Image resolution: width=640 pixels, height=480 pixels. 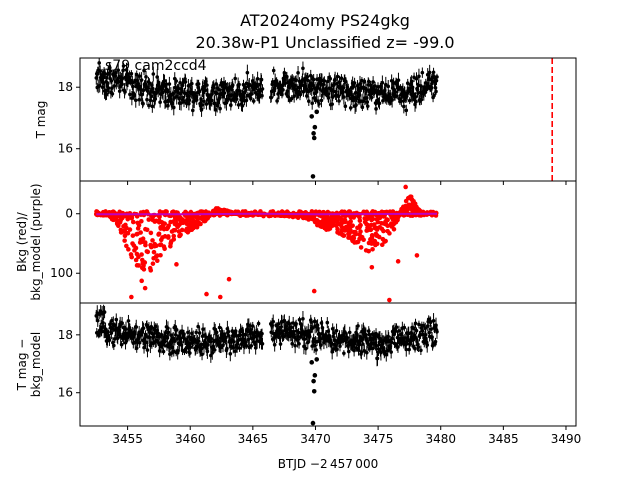 What do you see at coordinates (41, 120) in the screenshot?
I see `y-axis-label-line: T mag` at bounding box center [41, 120].